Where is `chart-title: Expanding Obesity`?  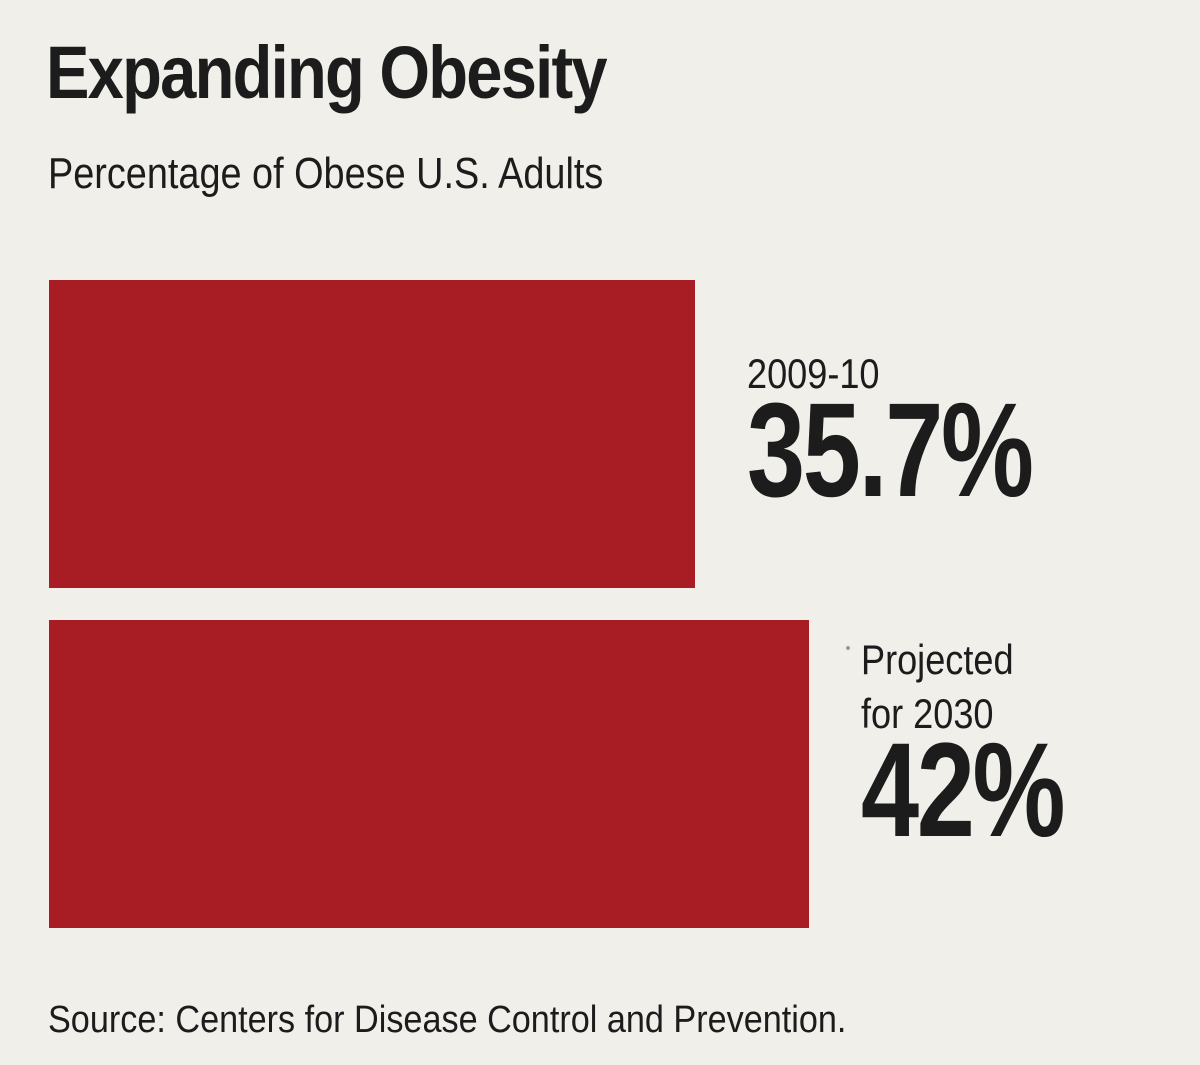
chart-title: Expanding Obesity is located at coordinates (327, 72).